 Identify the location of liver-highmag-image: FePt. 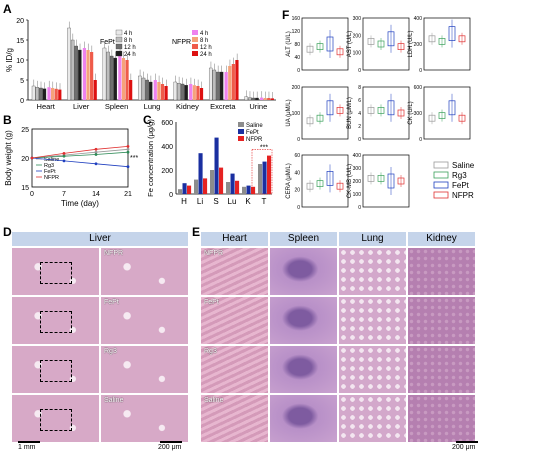
(144, 320).